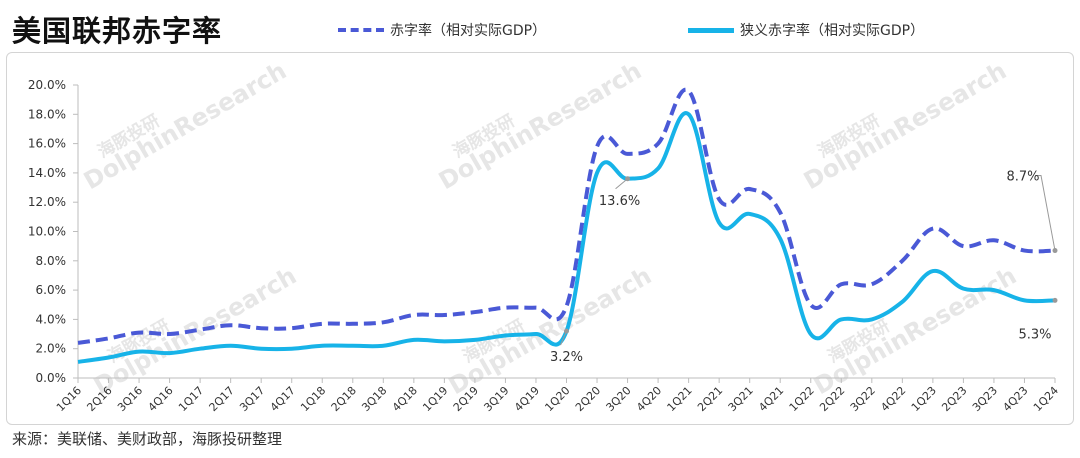 The width and height of the screenshot is (1080, 458). What do you see at coordinates (47, 85) in the screenshot?
I see `y-tick-label: 20.0%` at bounding box center [47, 85].